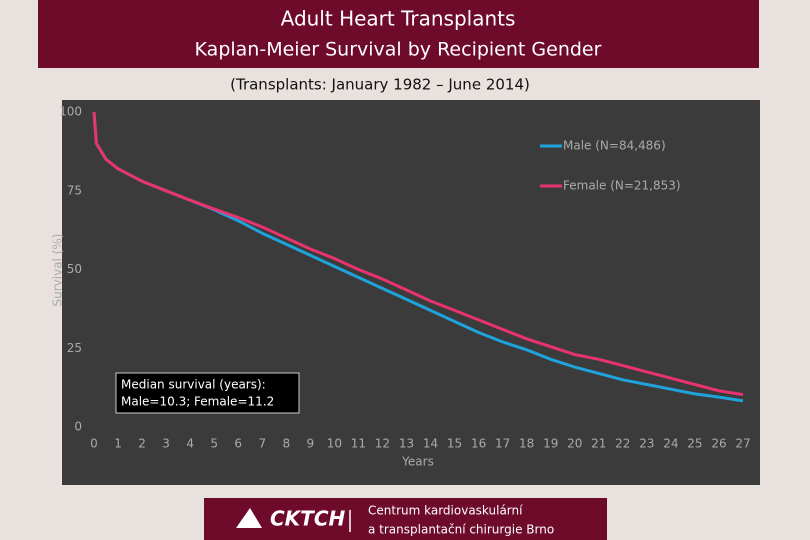 This screenshot has height=540, width=810. I want to click on x-tick-label: 14, so click(430, 444).